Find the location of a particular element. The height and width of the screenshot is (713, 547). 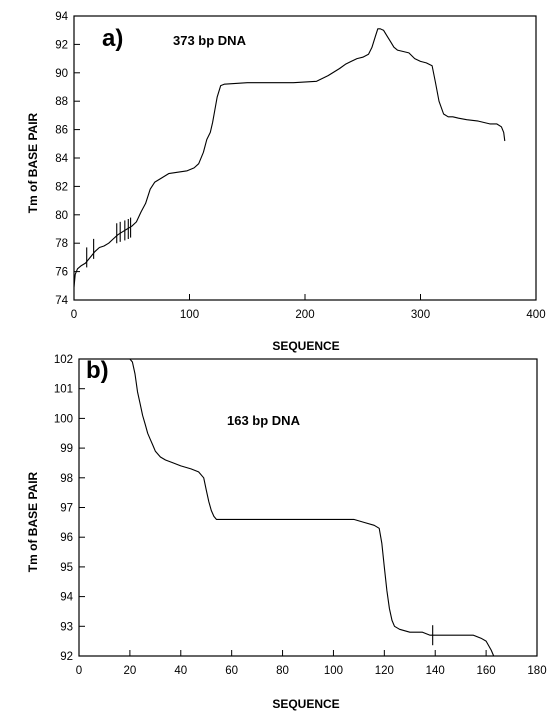

y-tick-label: 101 is located at coordinates (63, 390).